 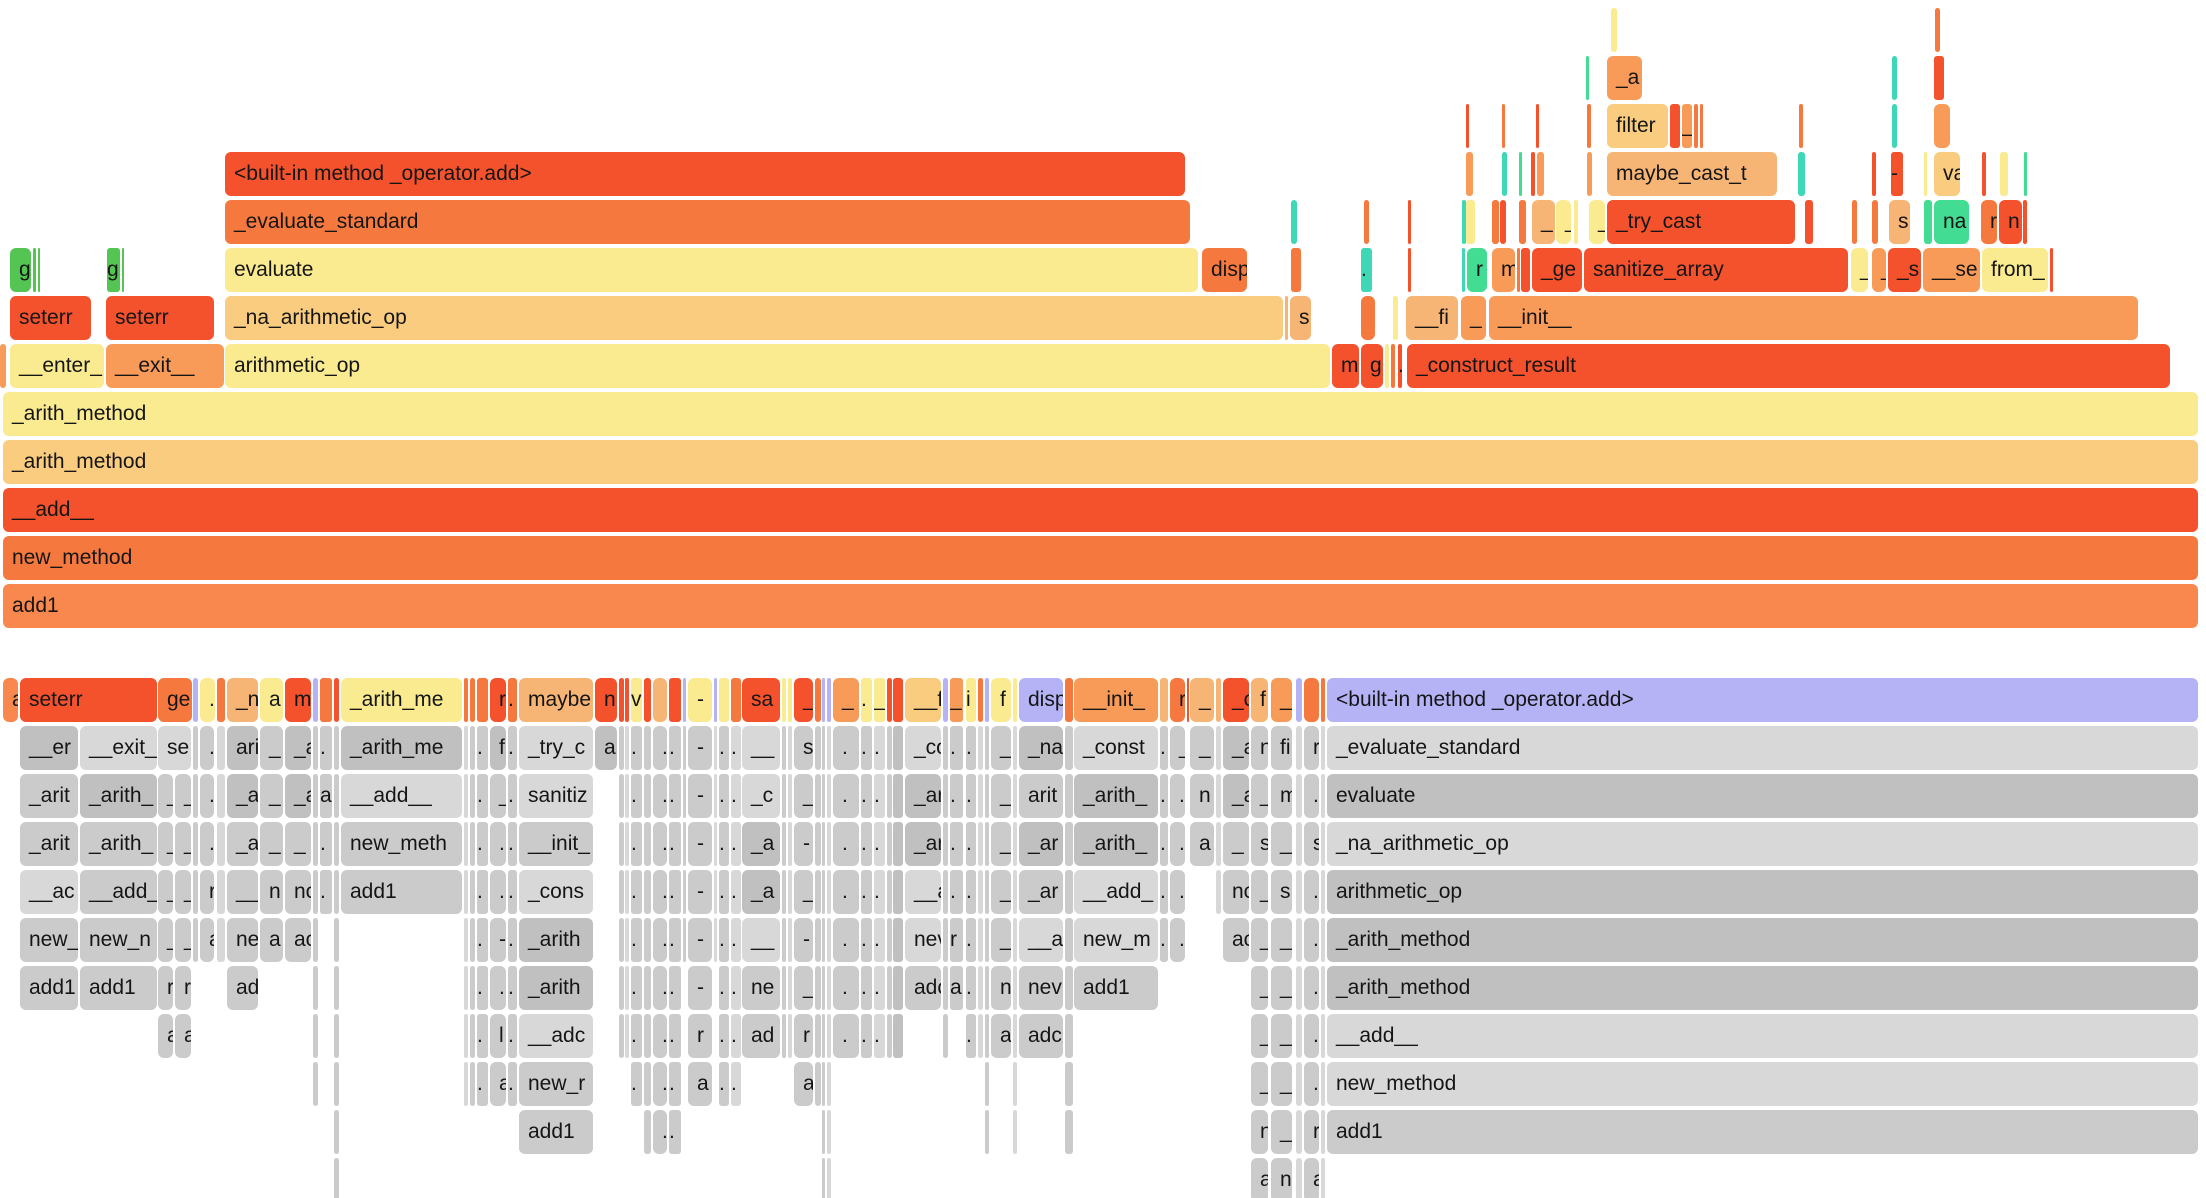 I want to click on flame-frame: _arith_, so click(x=1116, y=796).